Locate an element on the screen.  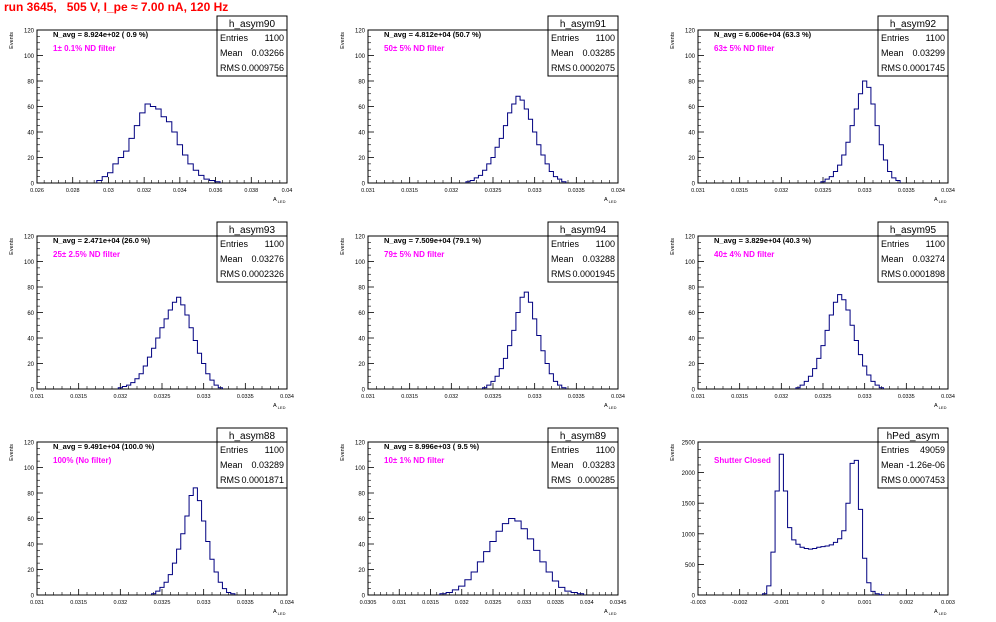
x-tick-label: 0.0325 is located at coordinates (162, 397).